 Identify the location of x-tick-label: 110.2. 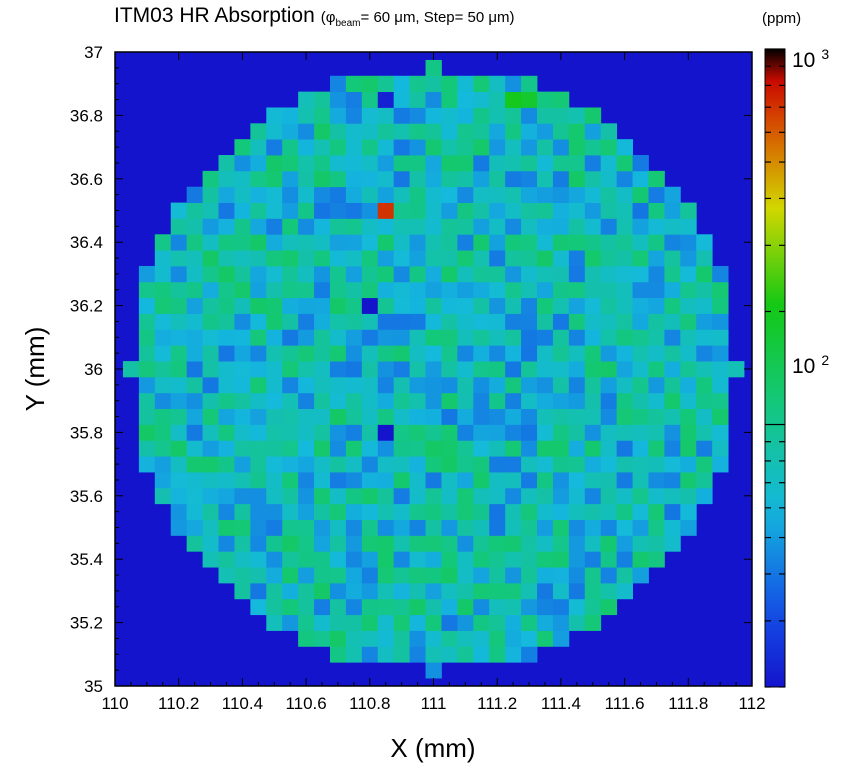
(178, 703).